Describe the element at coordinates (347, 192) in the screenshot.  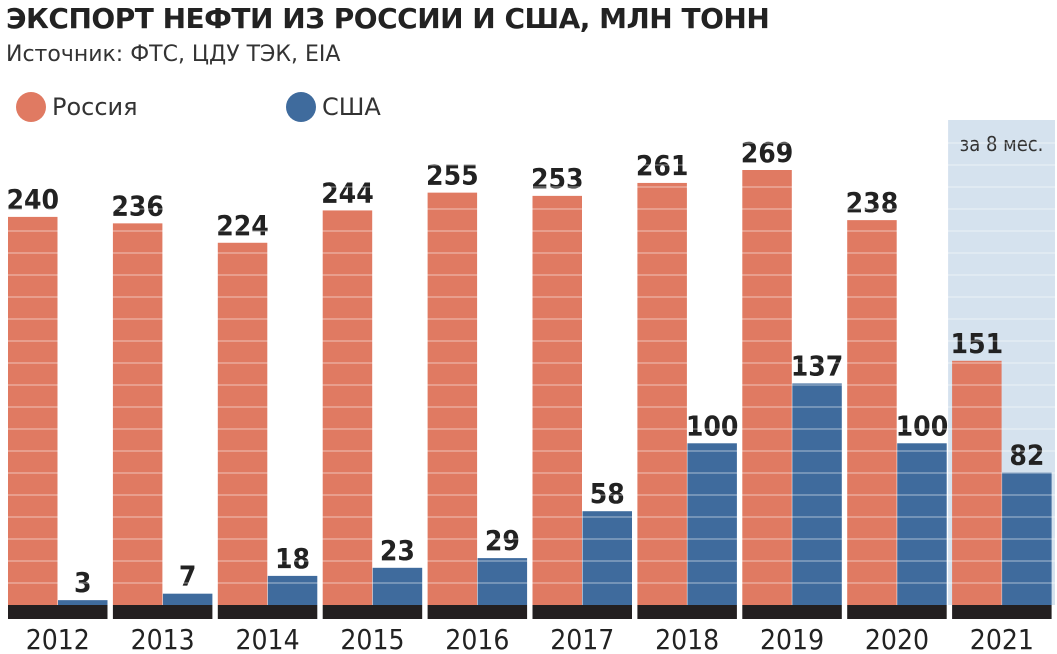
I see `bar-value-label-russia-2015: 244` at that location.